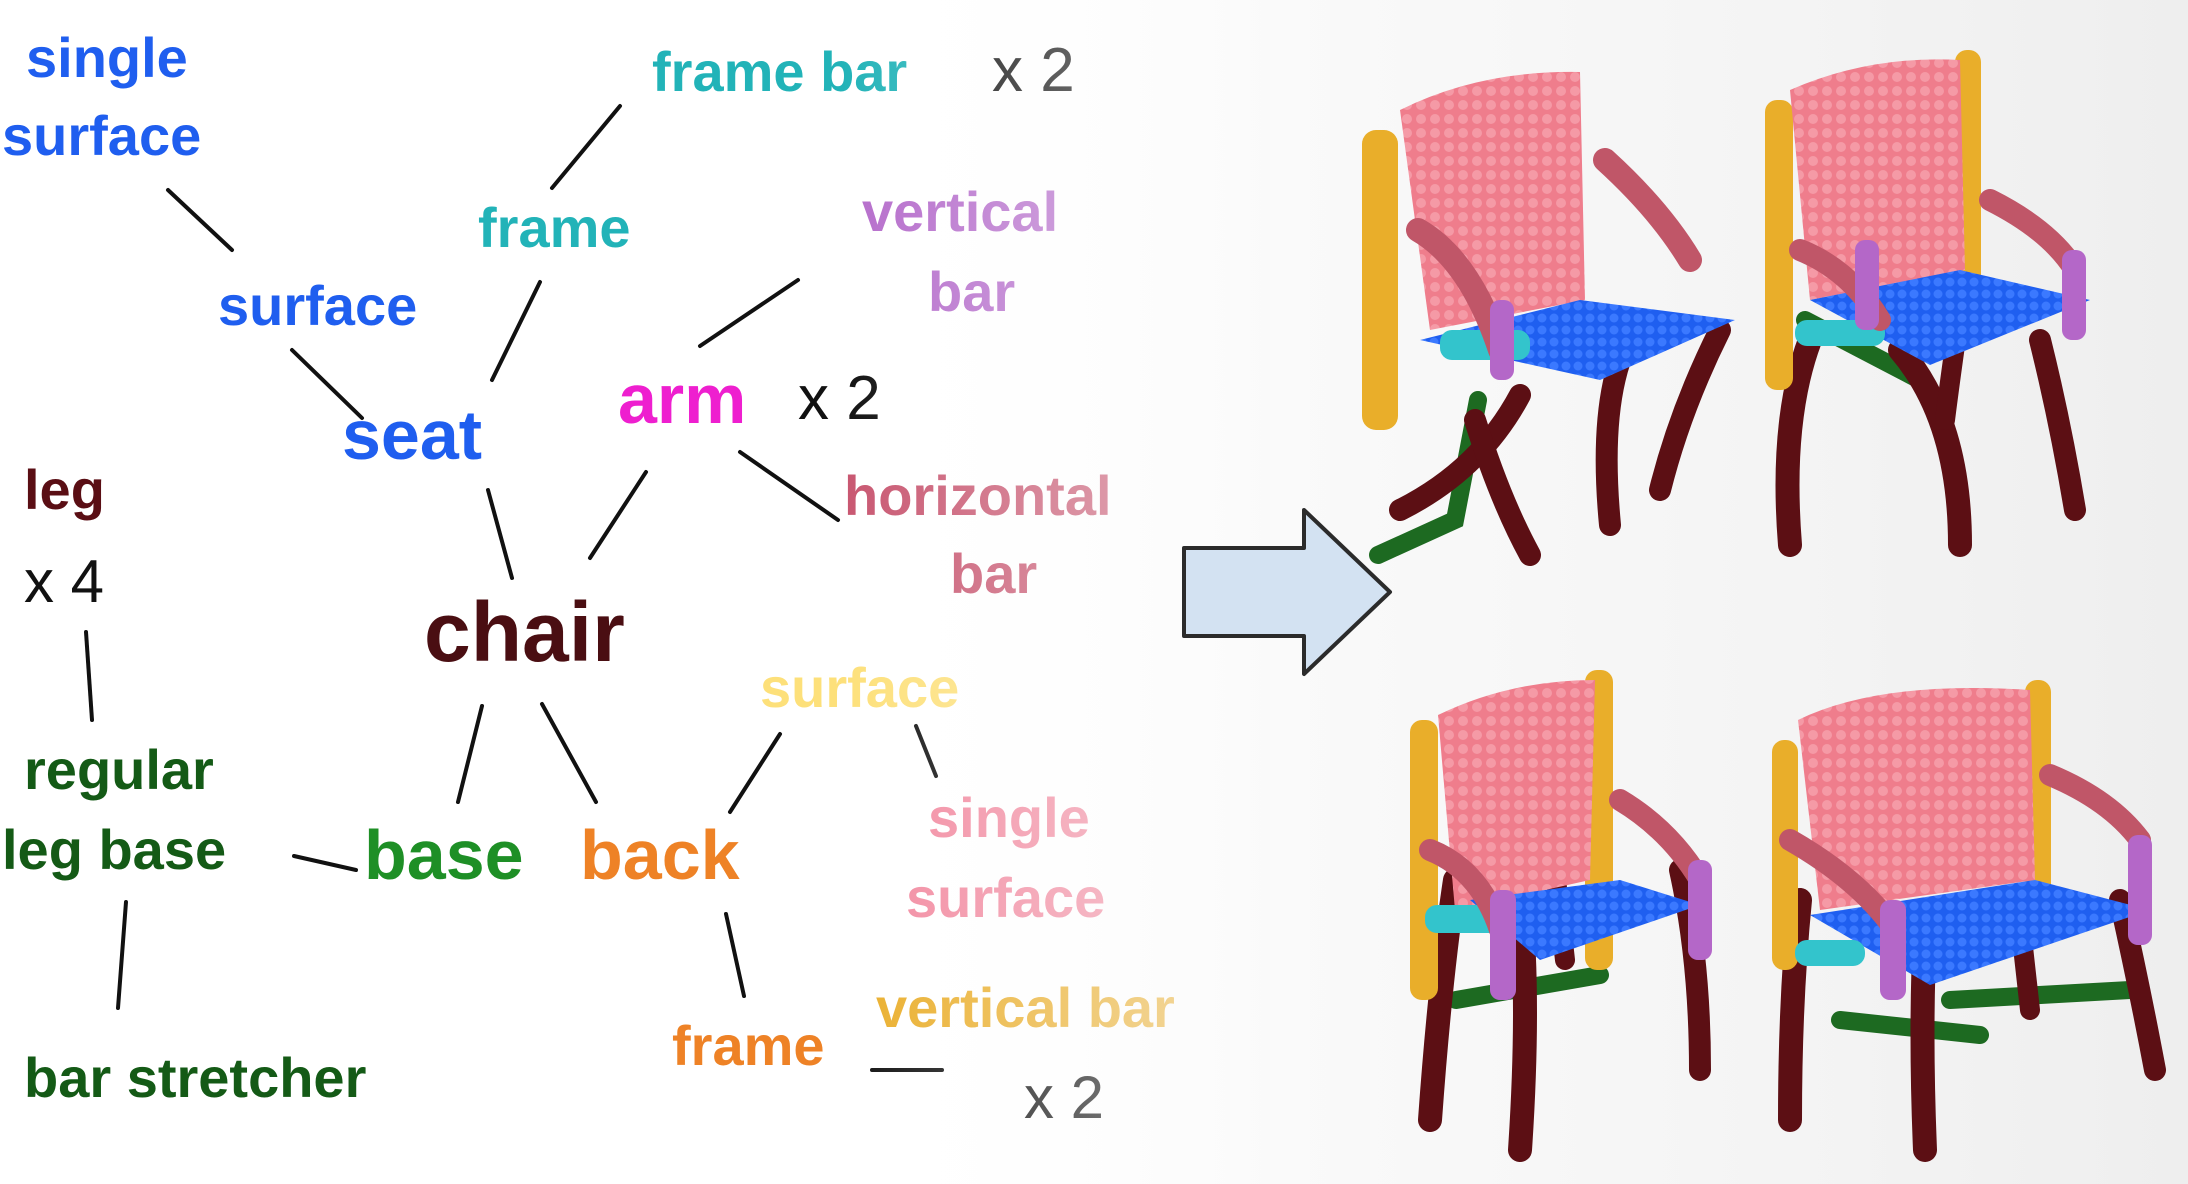  Describe the element at coordinates (994, 573) in the screenshot. I see `node-arm-horizontal-bar-line2: bar` at that location.